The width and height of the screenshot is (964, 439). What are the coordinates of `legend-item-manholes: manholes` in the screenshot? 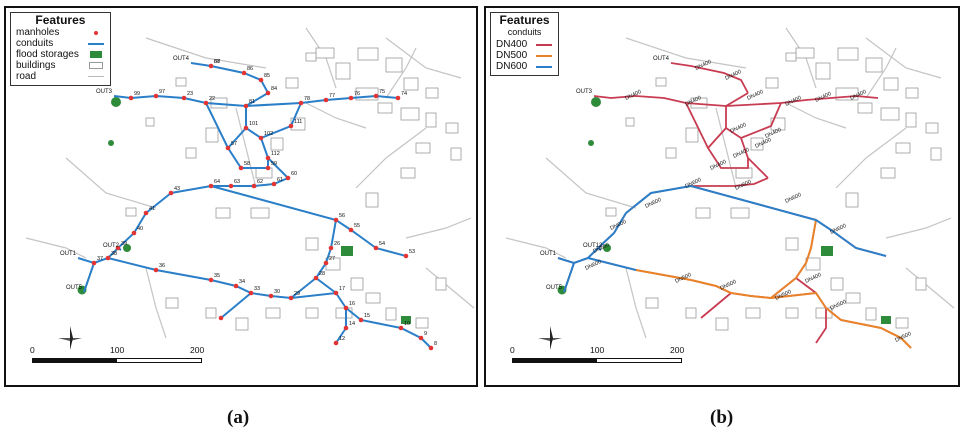 It's located at (60, 32).